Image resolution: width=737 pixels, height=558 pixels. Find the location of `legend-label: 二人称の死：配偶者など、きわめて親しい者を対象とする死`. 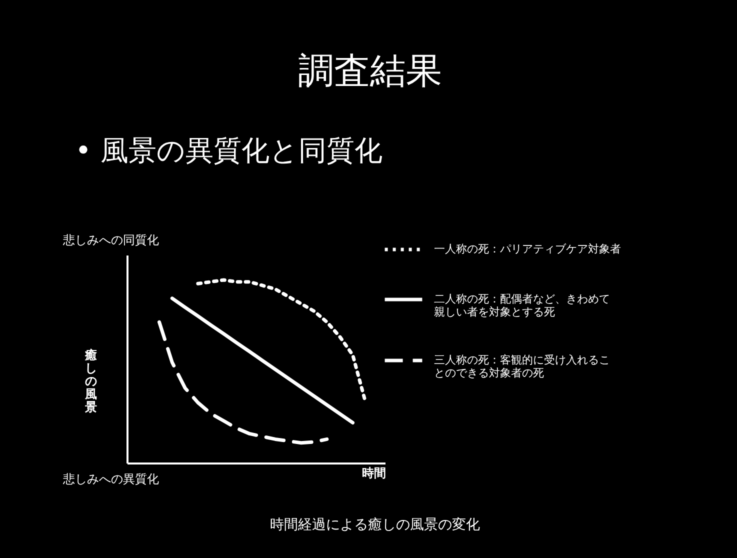

legend-label: 二人称の死：配偶者など、きわめて親しい者を対象とする死 is located at coordinates (522, 305).